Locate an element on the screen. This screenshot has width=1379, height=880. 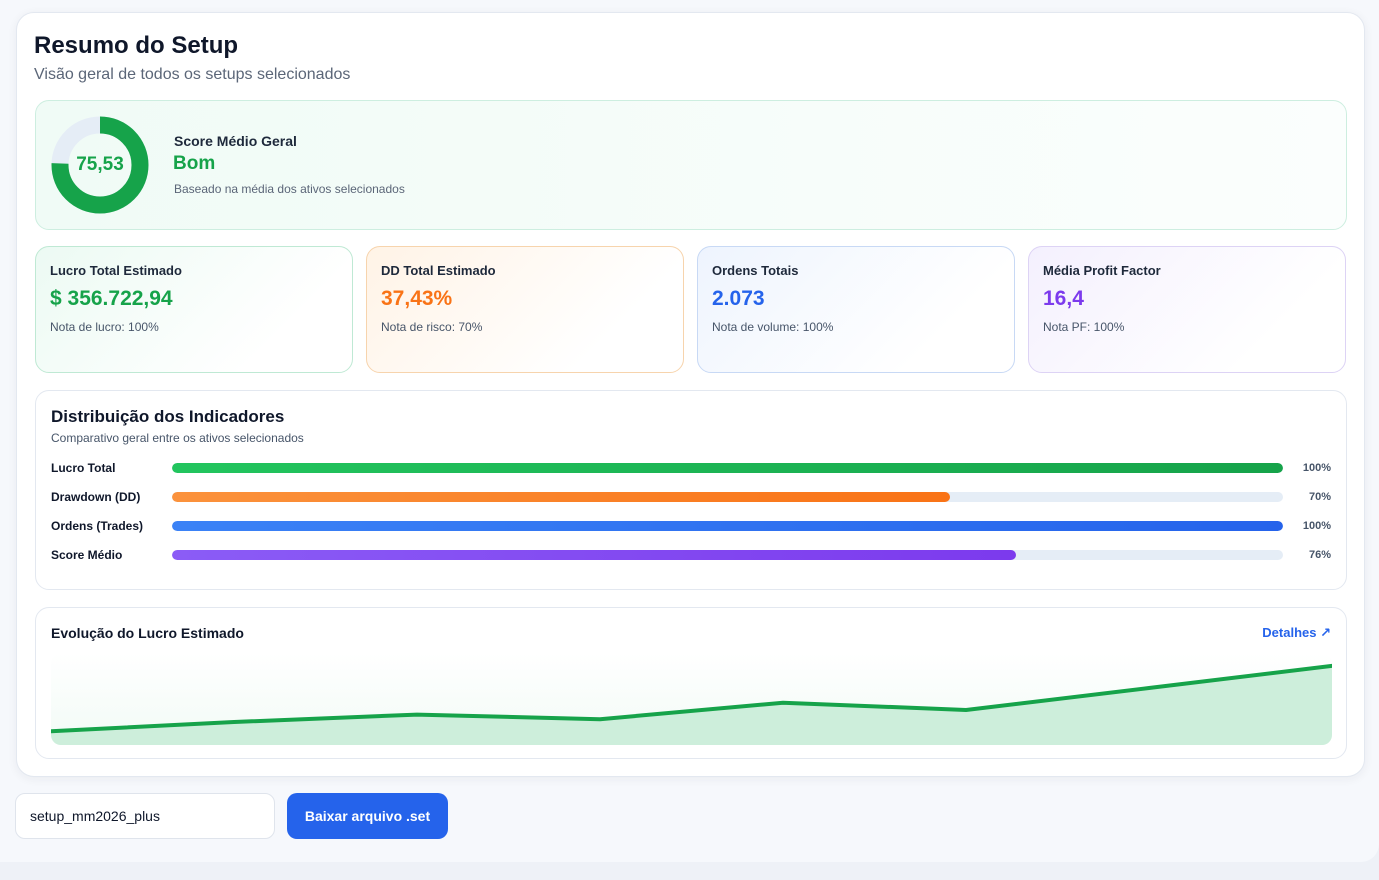
metric-label: Média Profit Factor is located at coordinates (1102, 270).